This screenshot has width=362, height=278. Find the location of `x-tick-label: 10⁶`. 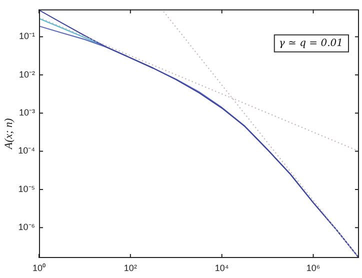

x-tick-label: 10⁶ is located at coordinates (313, 267).